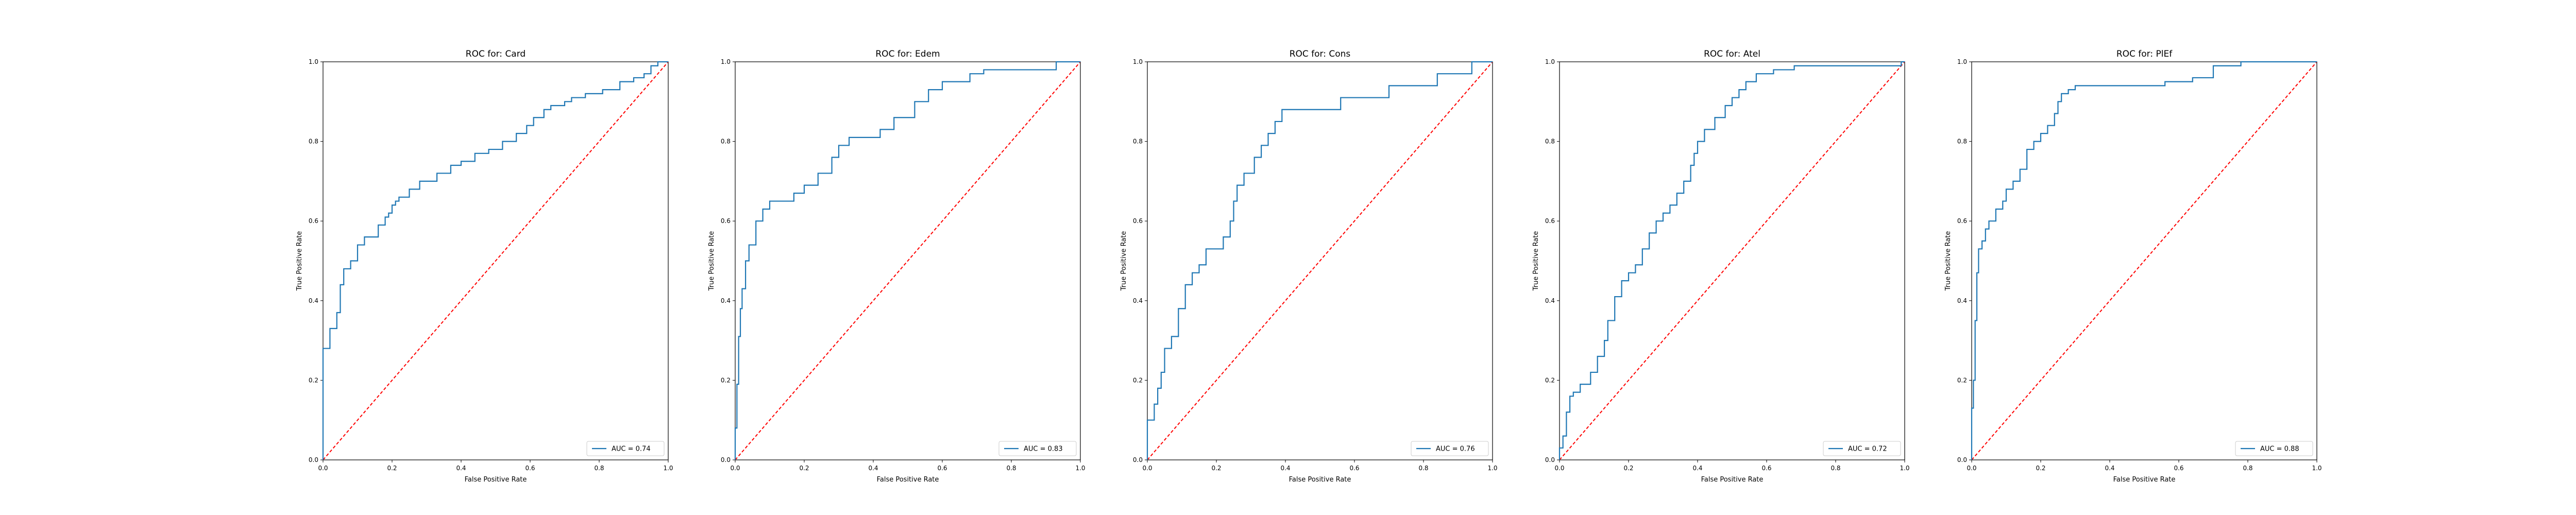  I want to click on legend: AUC = 0.74, so click(625, 449).